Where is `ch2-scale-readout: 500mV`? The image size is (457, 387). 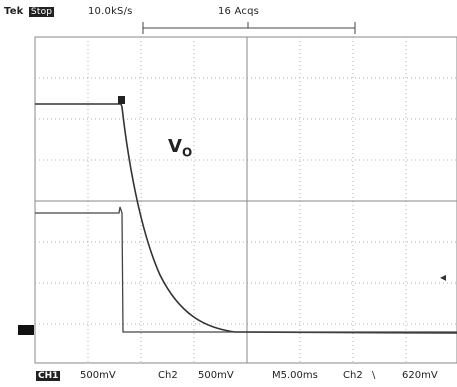 ch2-scale-readout: 500mV is located at coordinates (216, 375).